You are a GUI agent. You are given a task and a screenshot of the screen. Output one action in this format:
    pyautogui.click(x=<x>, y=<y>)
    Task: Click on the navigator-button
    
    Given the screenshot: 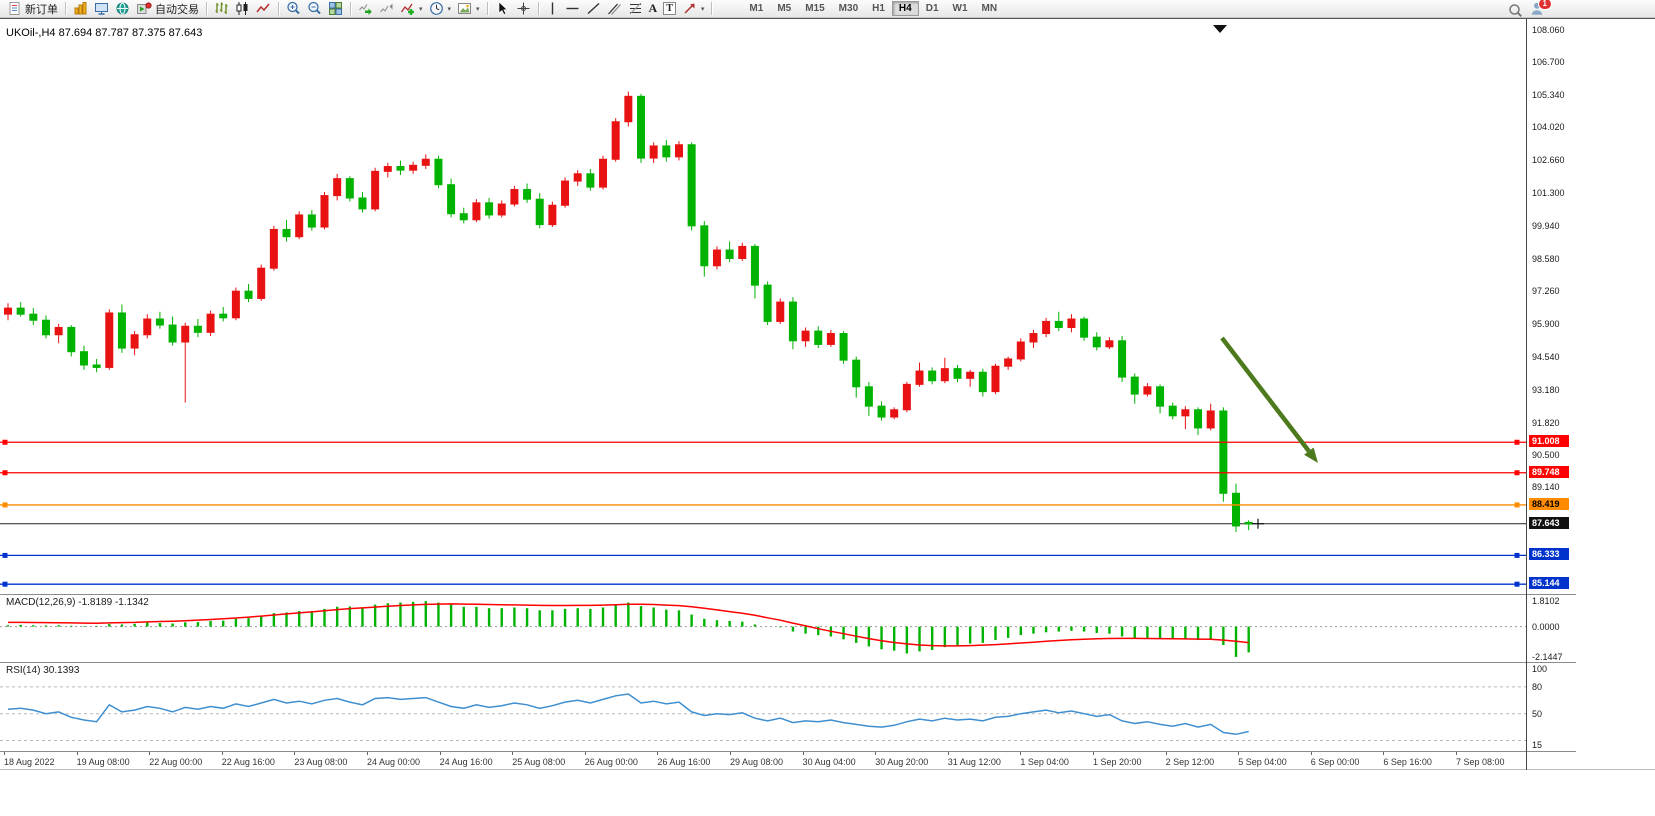 What is the action you would take?
    pyautogui.click(x=101, y=8)
    